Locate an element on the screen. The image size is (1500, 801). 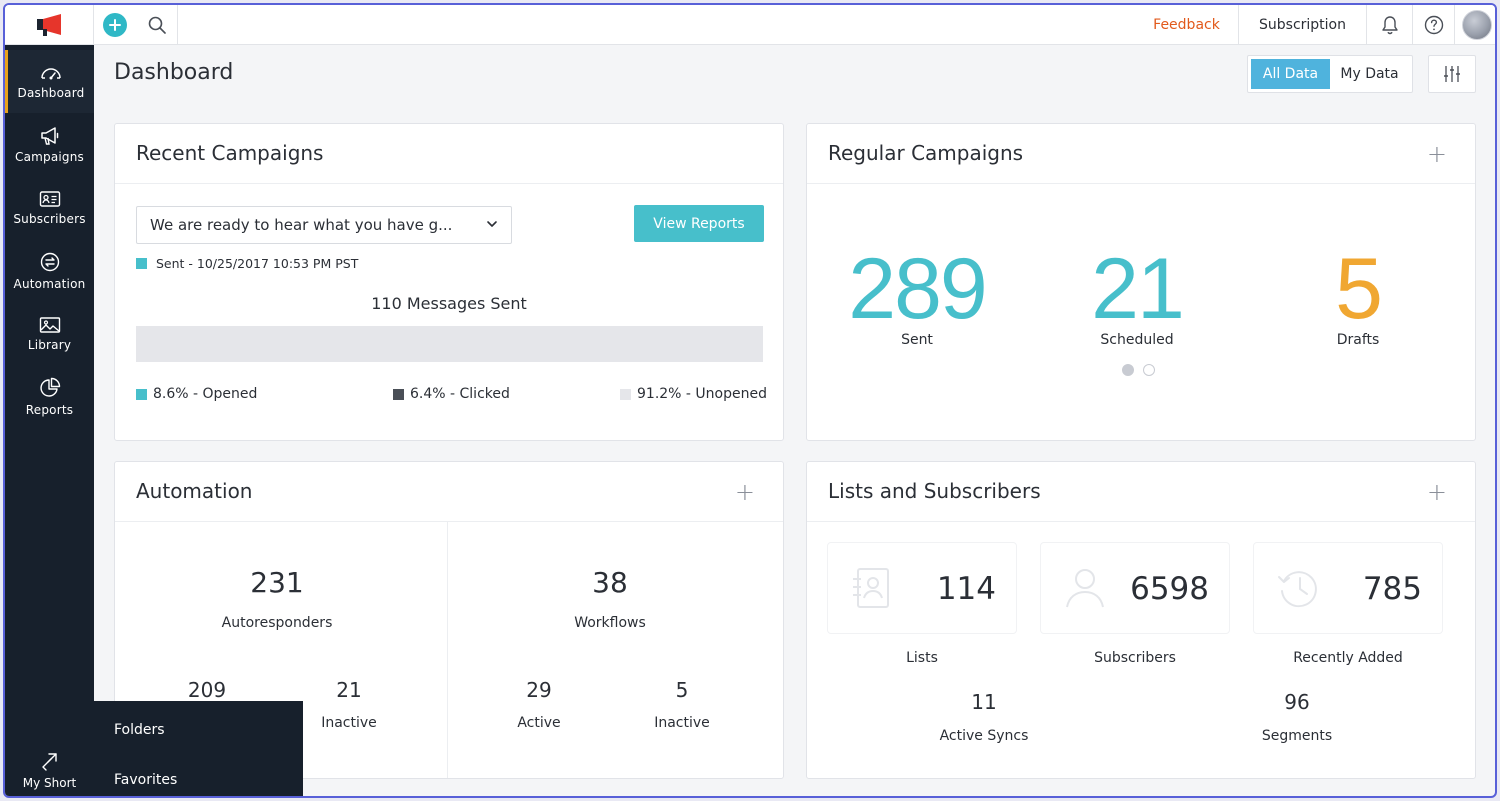
subscribers-stat: 6598 is located at coordinates (1135, 588).